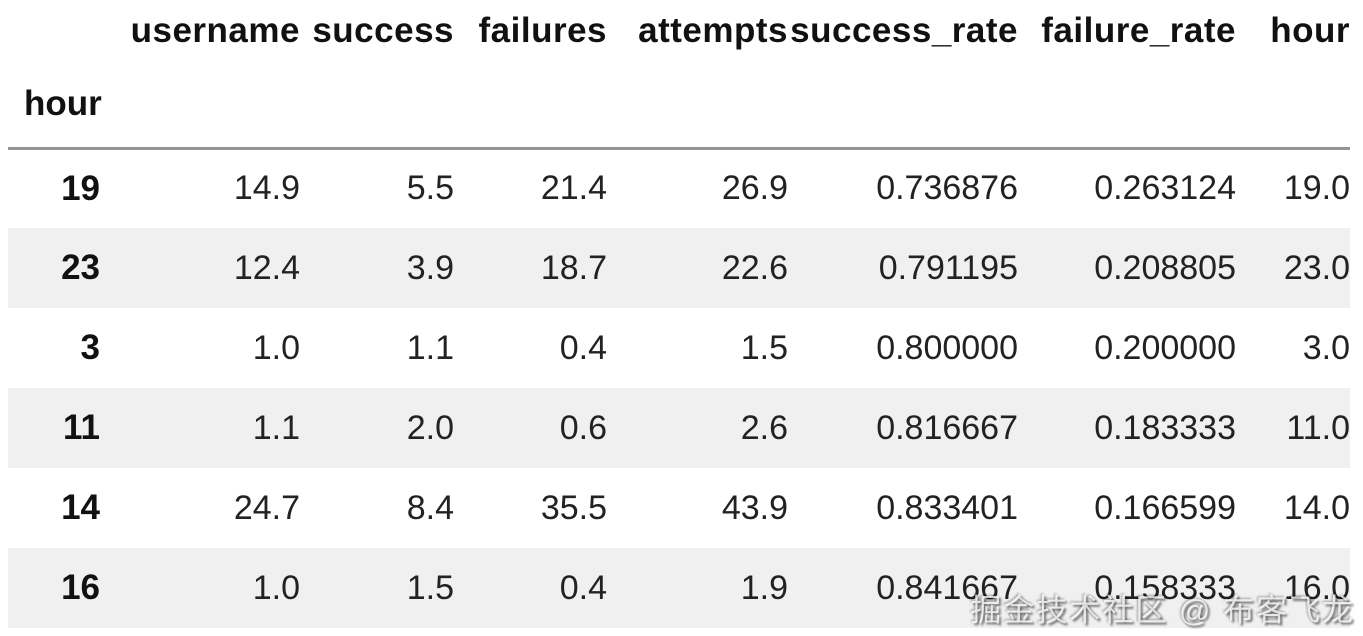  What do you see at coordinates (215, 30) in the screenshot?
I see `column-header-username: username` at bounding box center [215, 30].